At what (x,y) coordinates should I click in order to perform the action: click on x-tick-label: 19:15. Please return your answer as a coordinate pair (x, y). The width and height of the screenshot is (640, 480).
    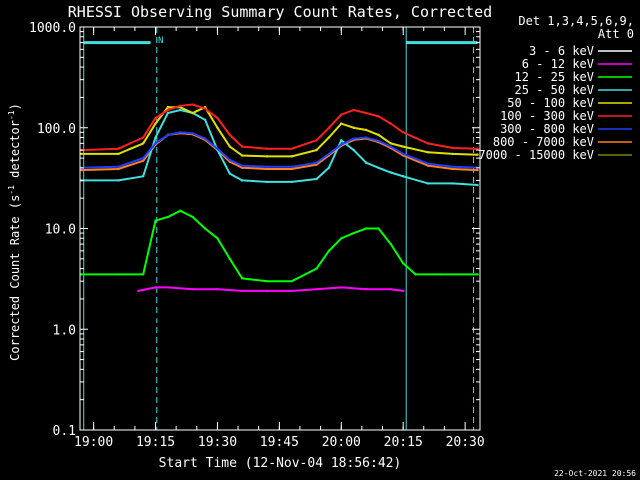
    Looking at the image, I should click on (155, 442).